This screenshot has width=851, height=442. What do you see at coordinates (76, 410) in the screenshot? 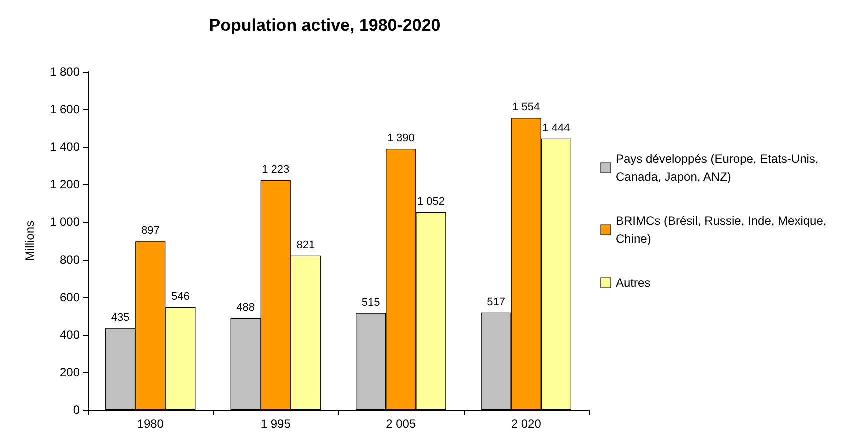
I see `y-tick-label: 0` at bounding box center [76, 410].